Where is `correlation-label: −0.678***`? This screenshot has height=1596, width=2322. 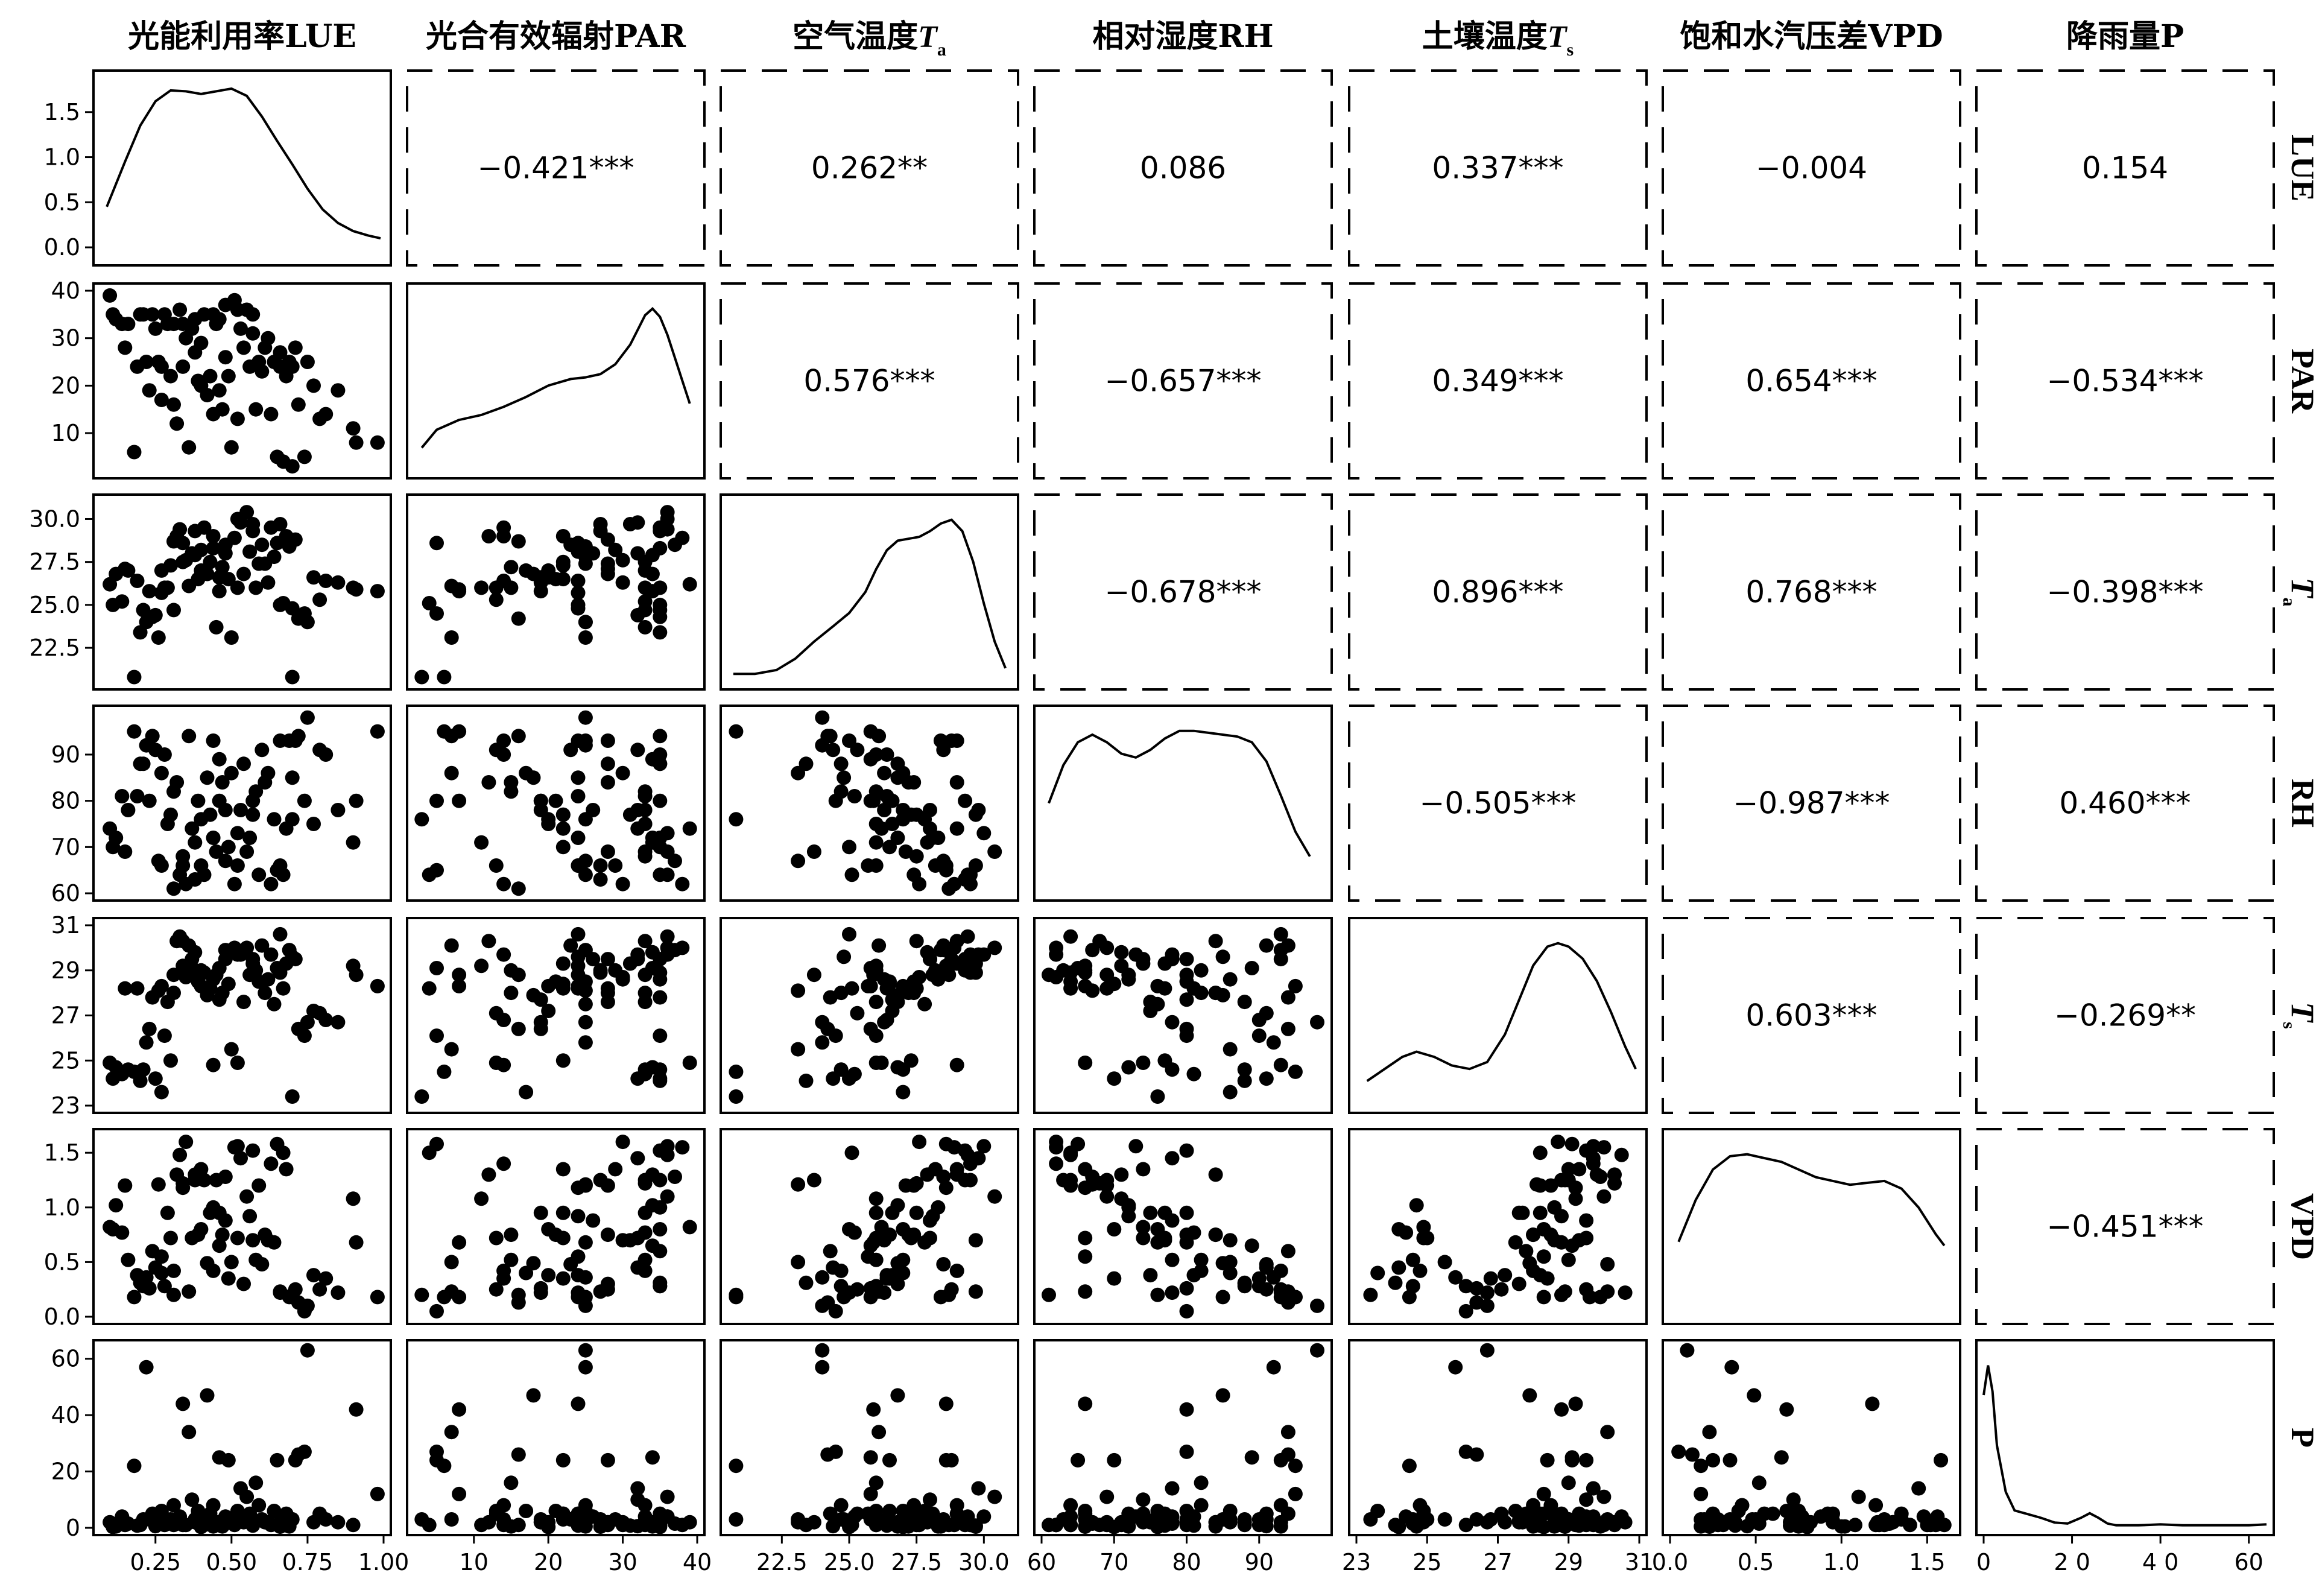 correlation-label: −0.678*** is located at coordinates (1183, 592).